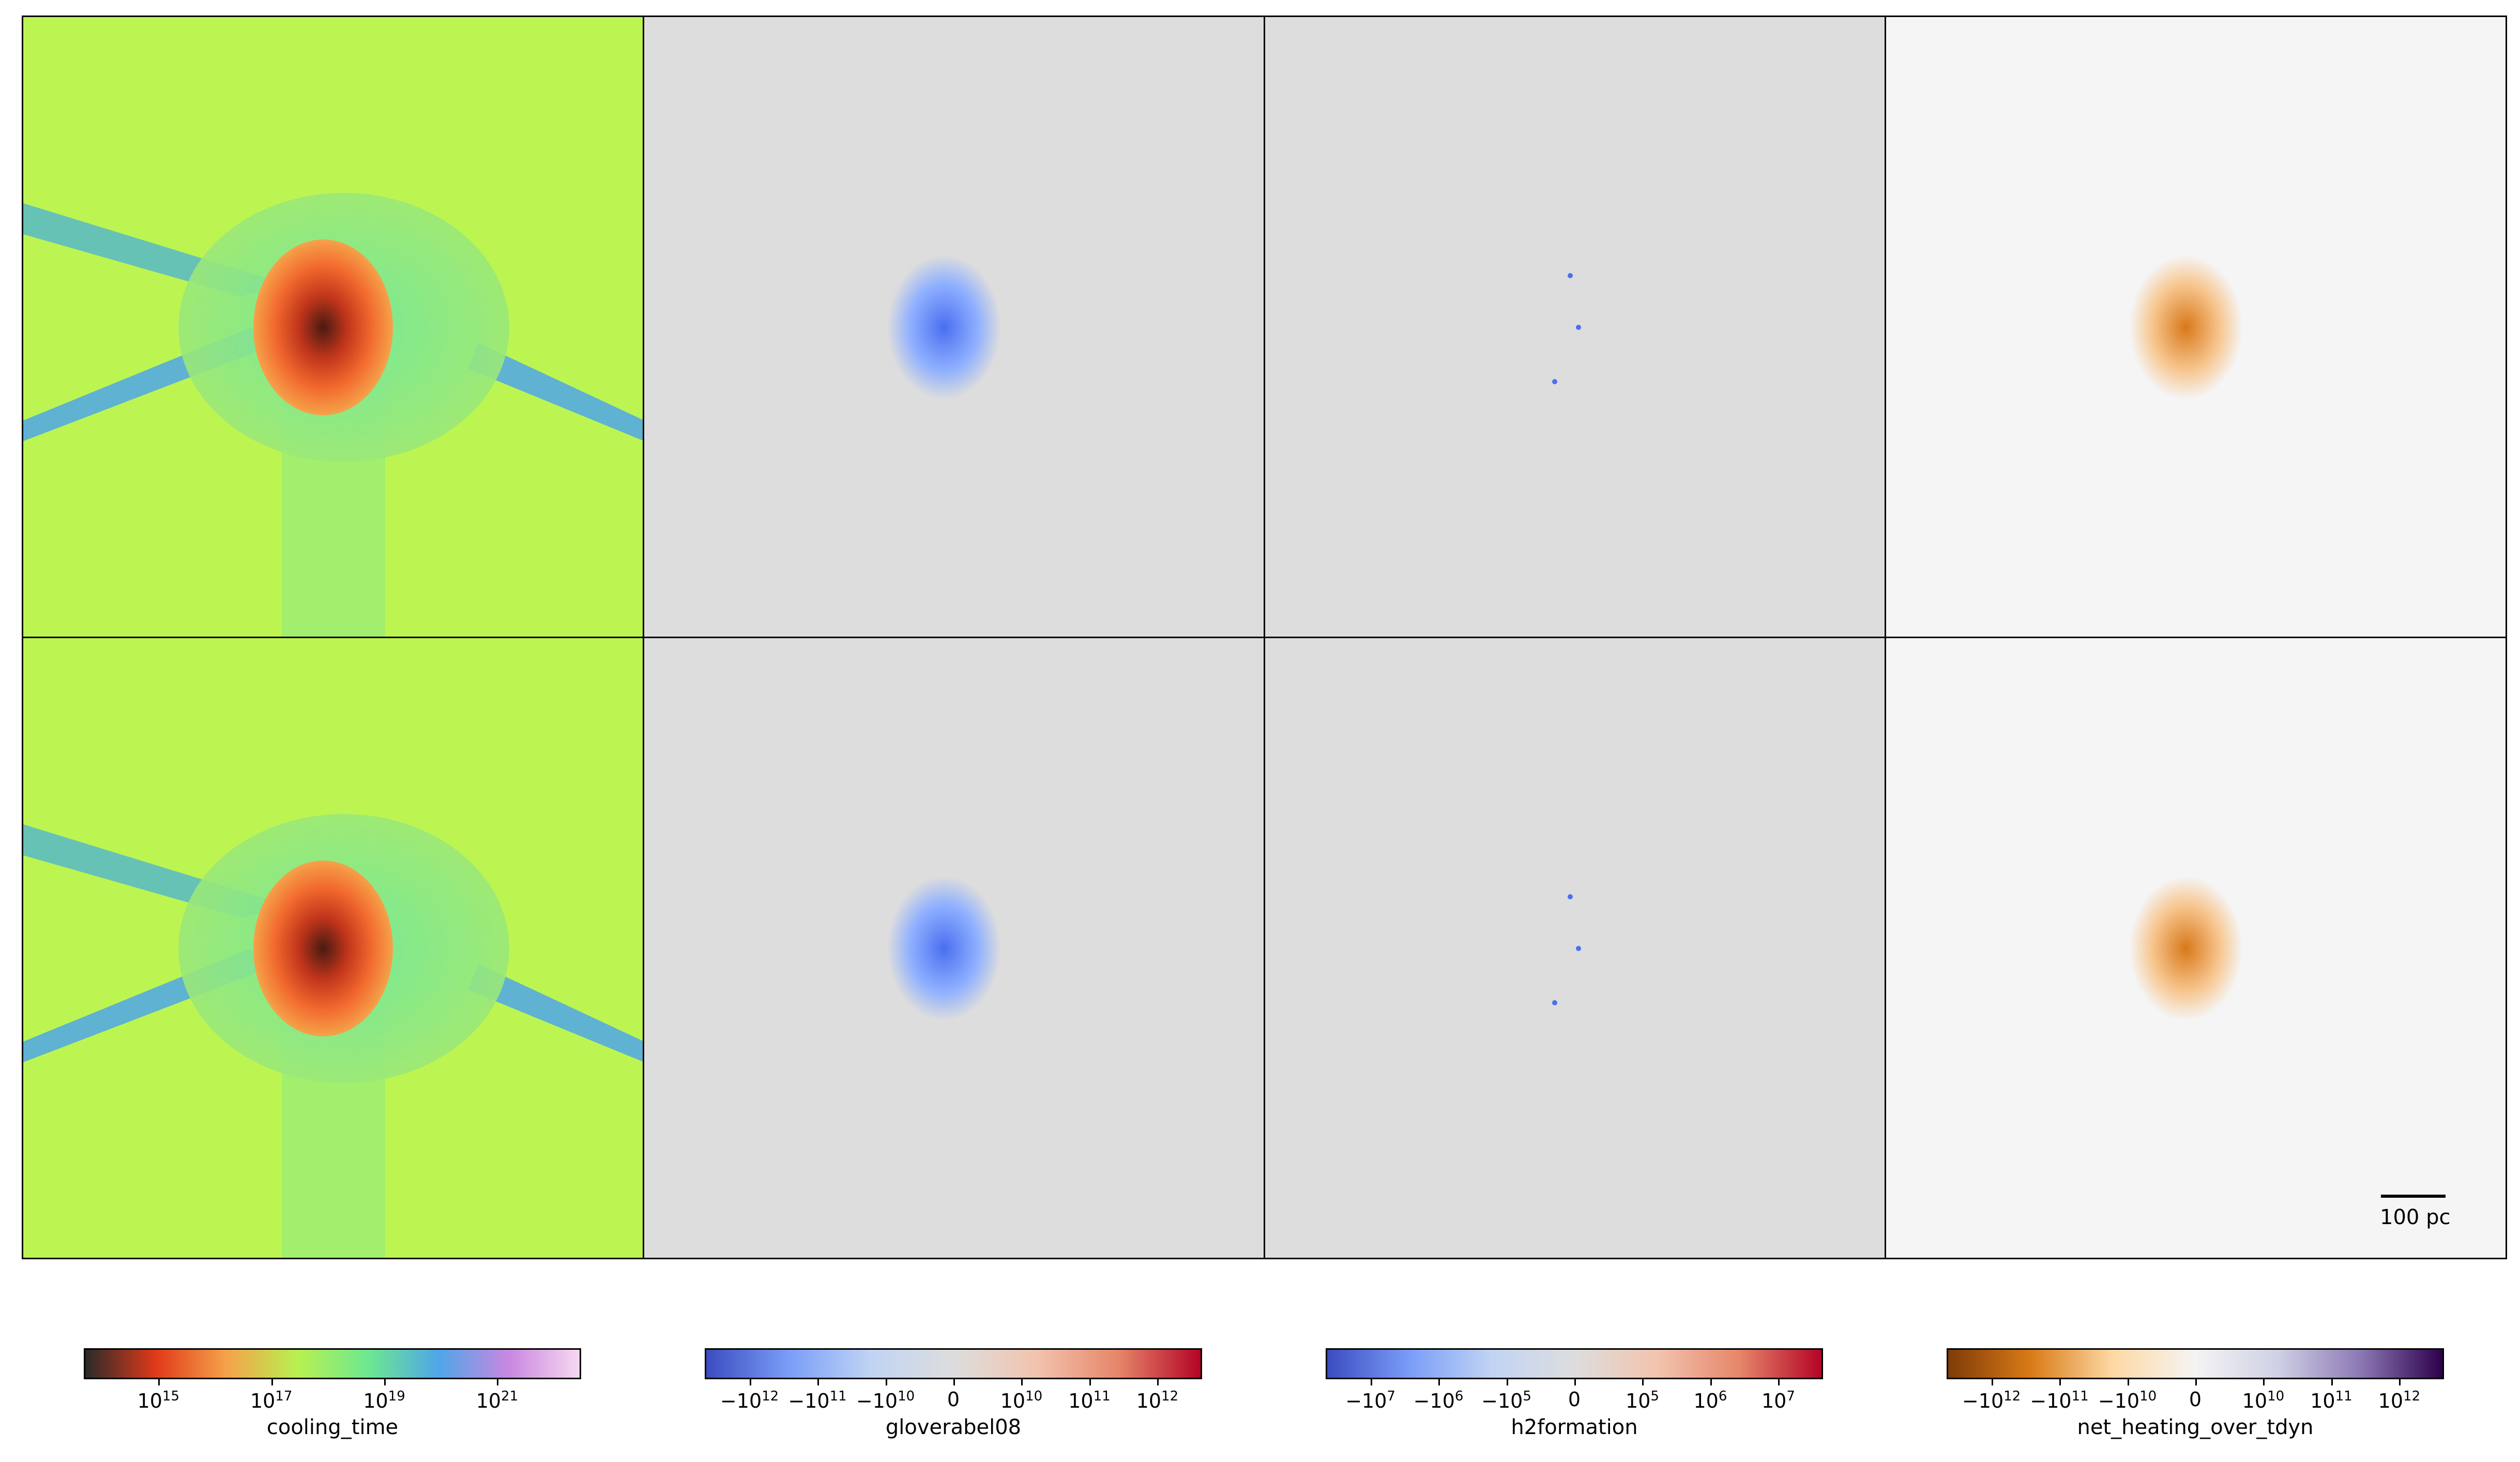  I want to click on panel-gloverabel08-row1, so click(954, 327).